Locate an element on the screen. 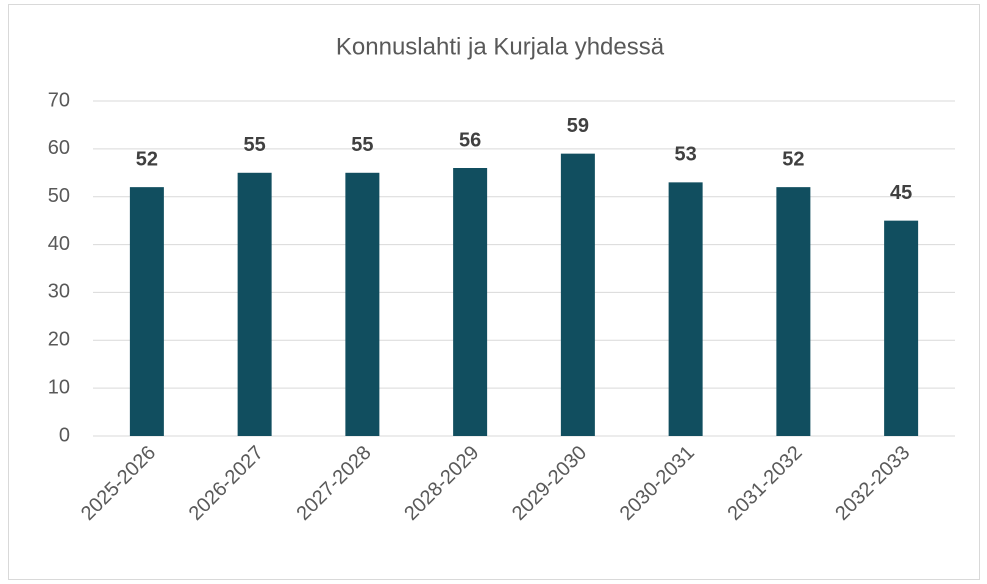 This screenshot has height=584, width=987. chart-title: Konnuslahti ja Kurjala yhdessä is located at coordinates (500, 46).